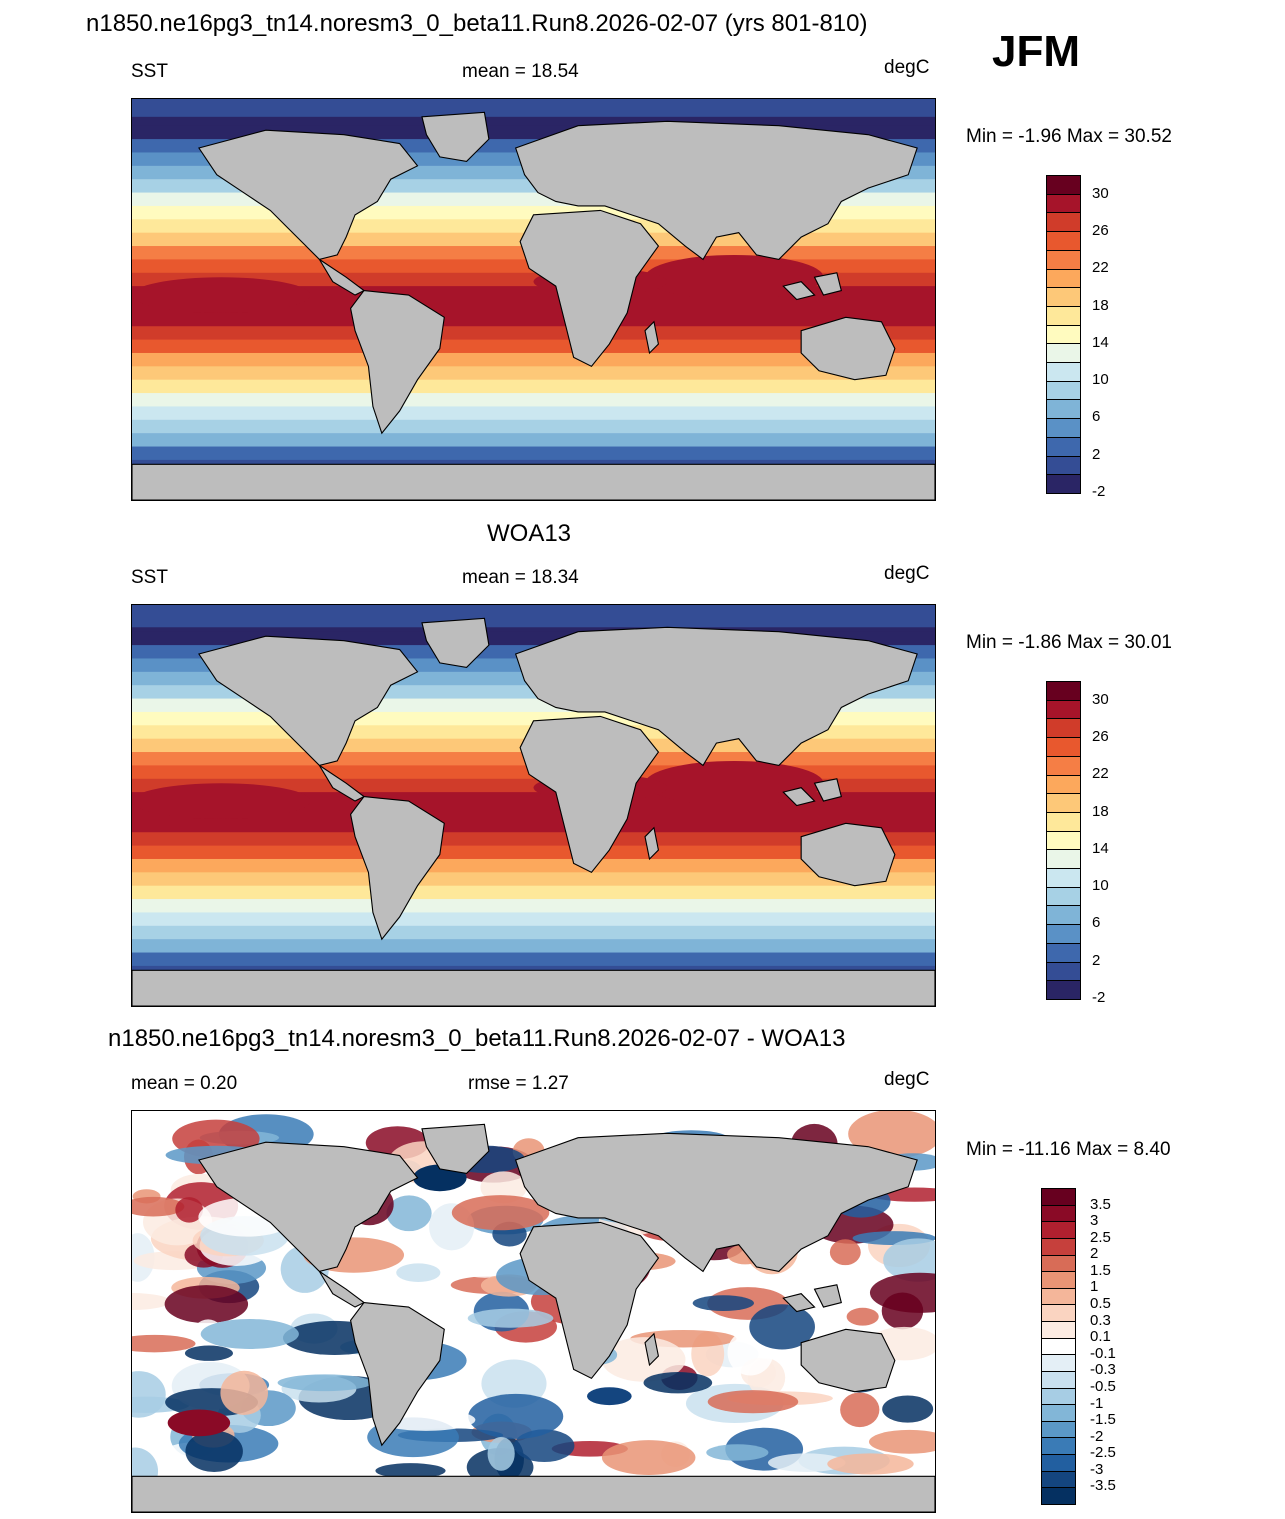  What do you see at coordinates (1100, 1237) in the screenshot?
I see `colorbar-tick-label: 2.5` at bounding box center [1100, 1237].